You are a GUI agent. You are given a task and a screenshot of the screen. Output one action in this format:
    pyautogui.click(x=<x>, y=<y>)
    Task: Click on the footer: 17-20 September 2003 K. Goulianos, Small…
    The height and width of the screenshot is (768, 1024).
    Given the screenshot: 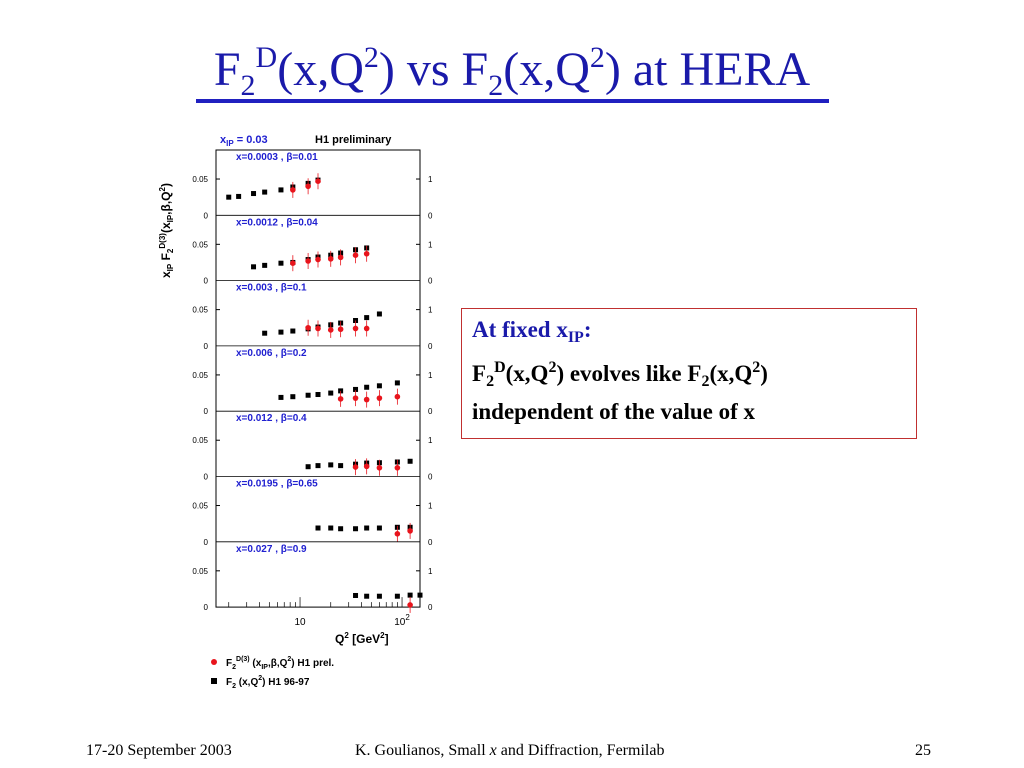 What is the action you would take?
    pyautogui.click(x=512, y=753)
    